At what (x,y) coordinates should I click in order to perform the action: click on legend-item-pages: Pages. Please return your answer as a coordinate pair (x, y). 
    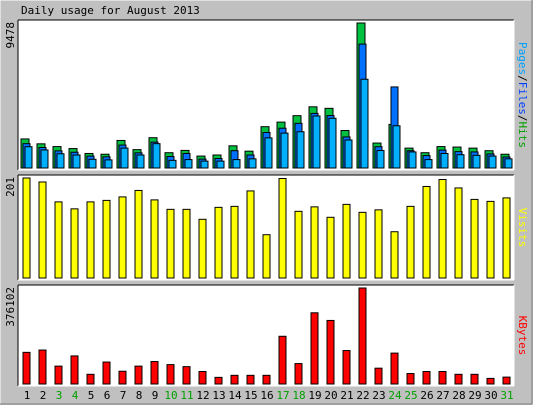
    Looking at the image, I should click on (522, 58).